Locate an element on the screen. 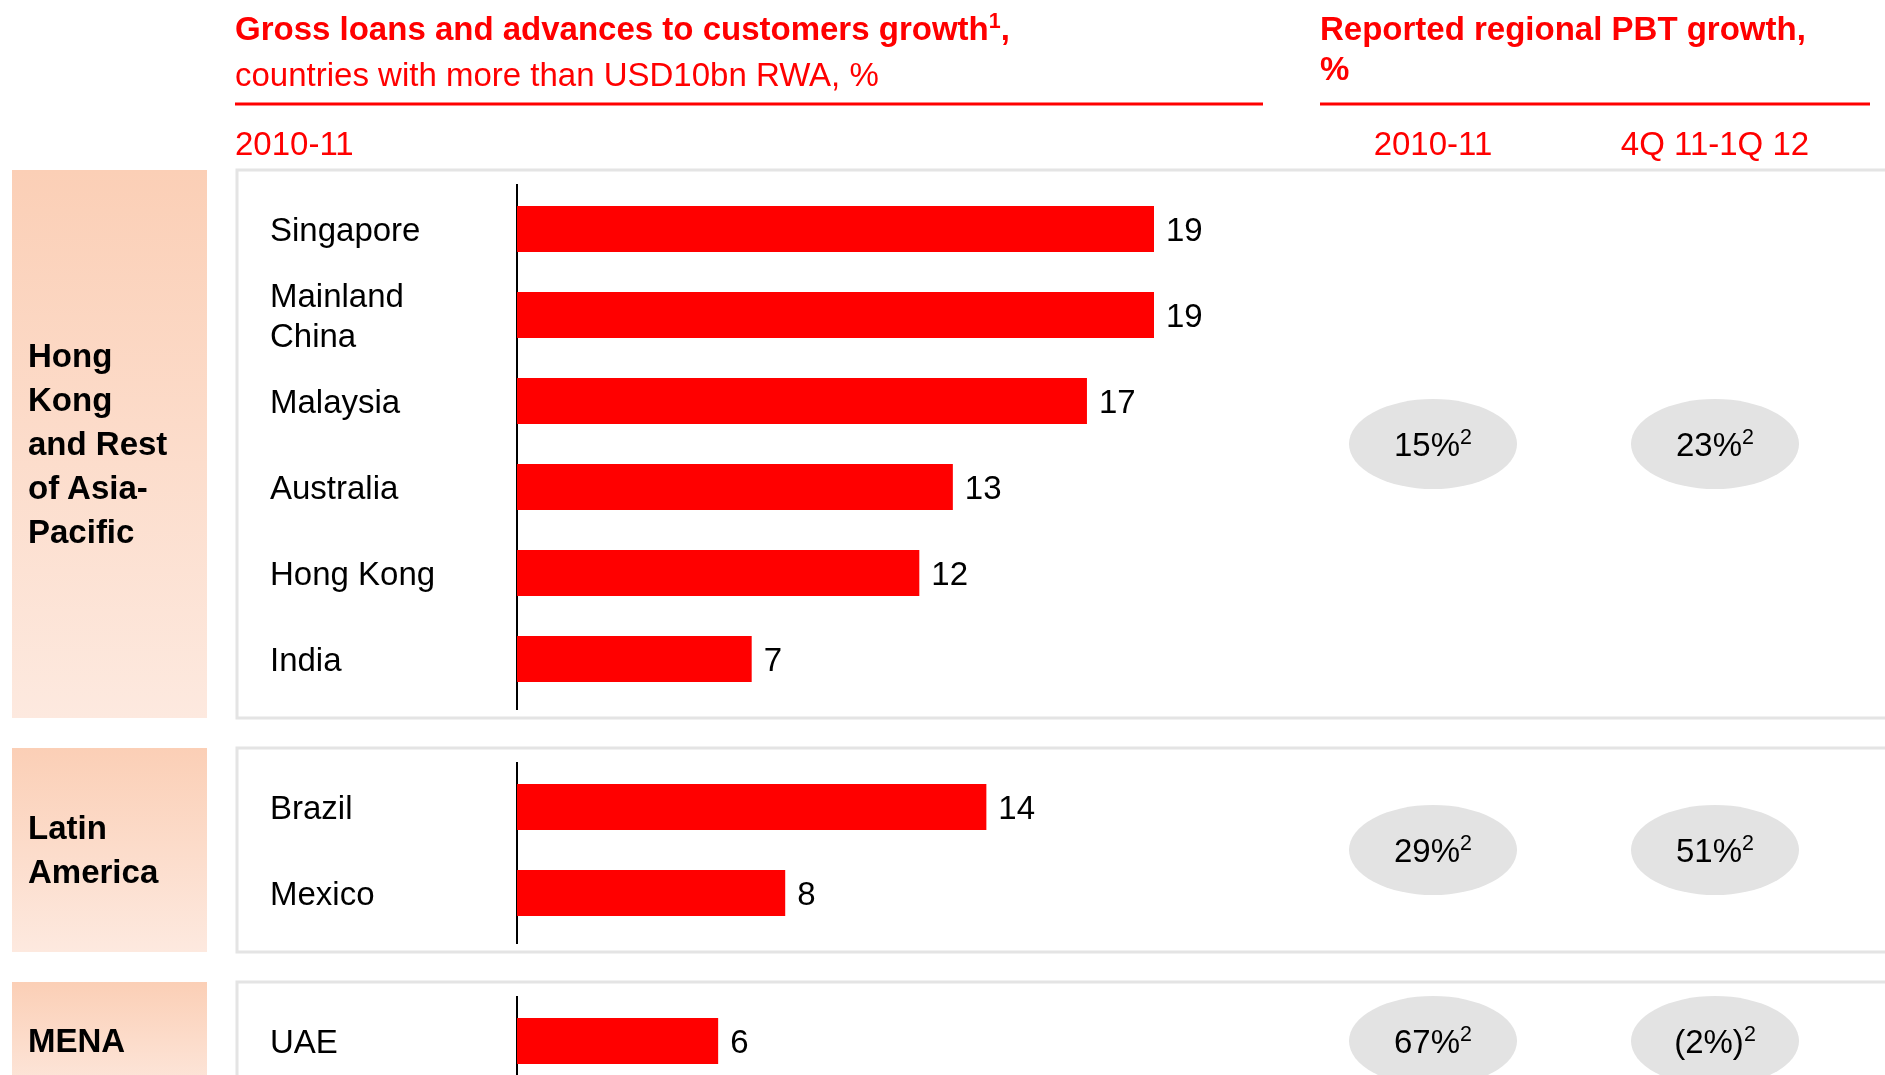 This screenshot has height=1075, width=1885. text: 23%$^{2}$ is located at coordinates (1715, 444).